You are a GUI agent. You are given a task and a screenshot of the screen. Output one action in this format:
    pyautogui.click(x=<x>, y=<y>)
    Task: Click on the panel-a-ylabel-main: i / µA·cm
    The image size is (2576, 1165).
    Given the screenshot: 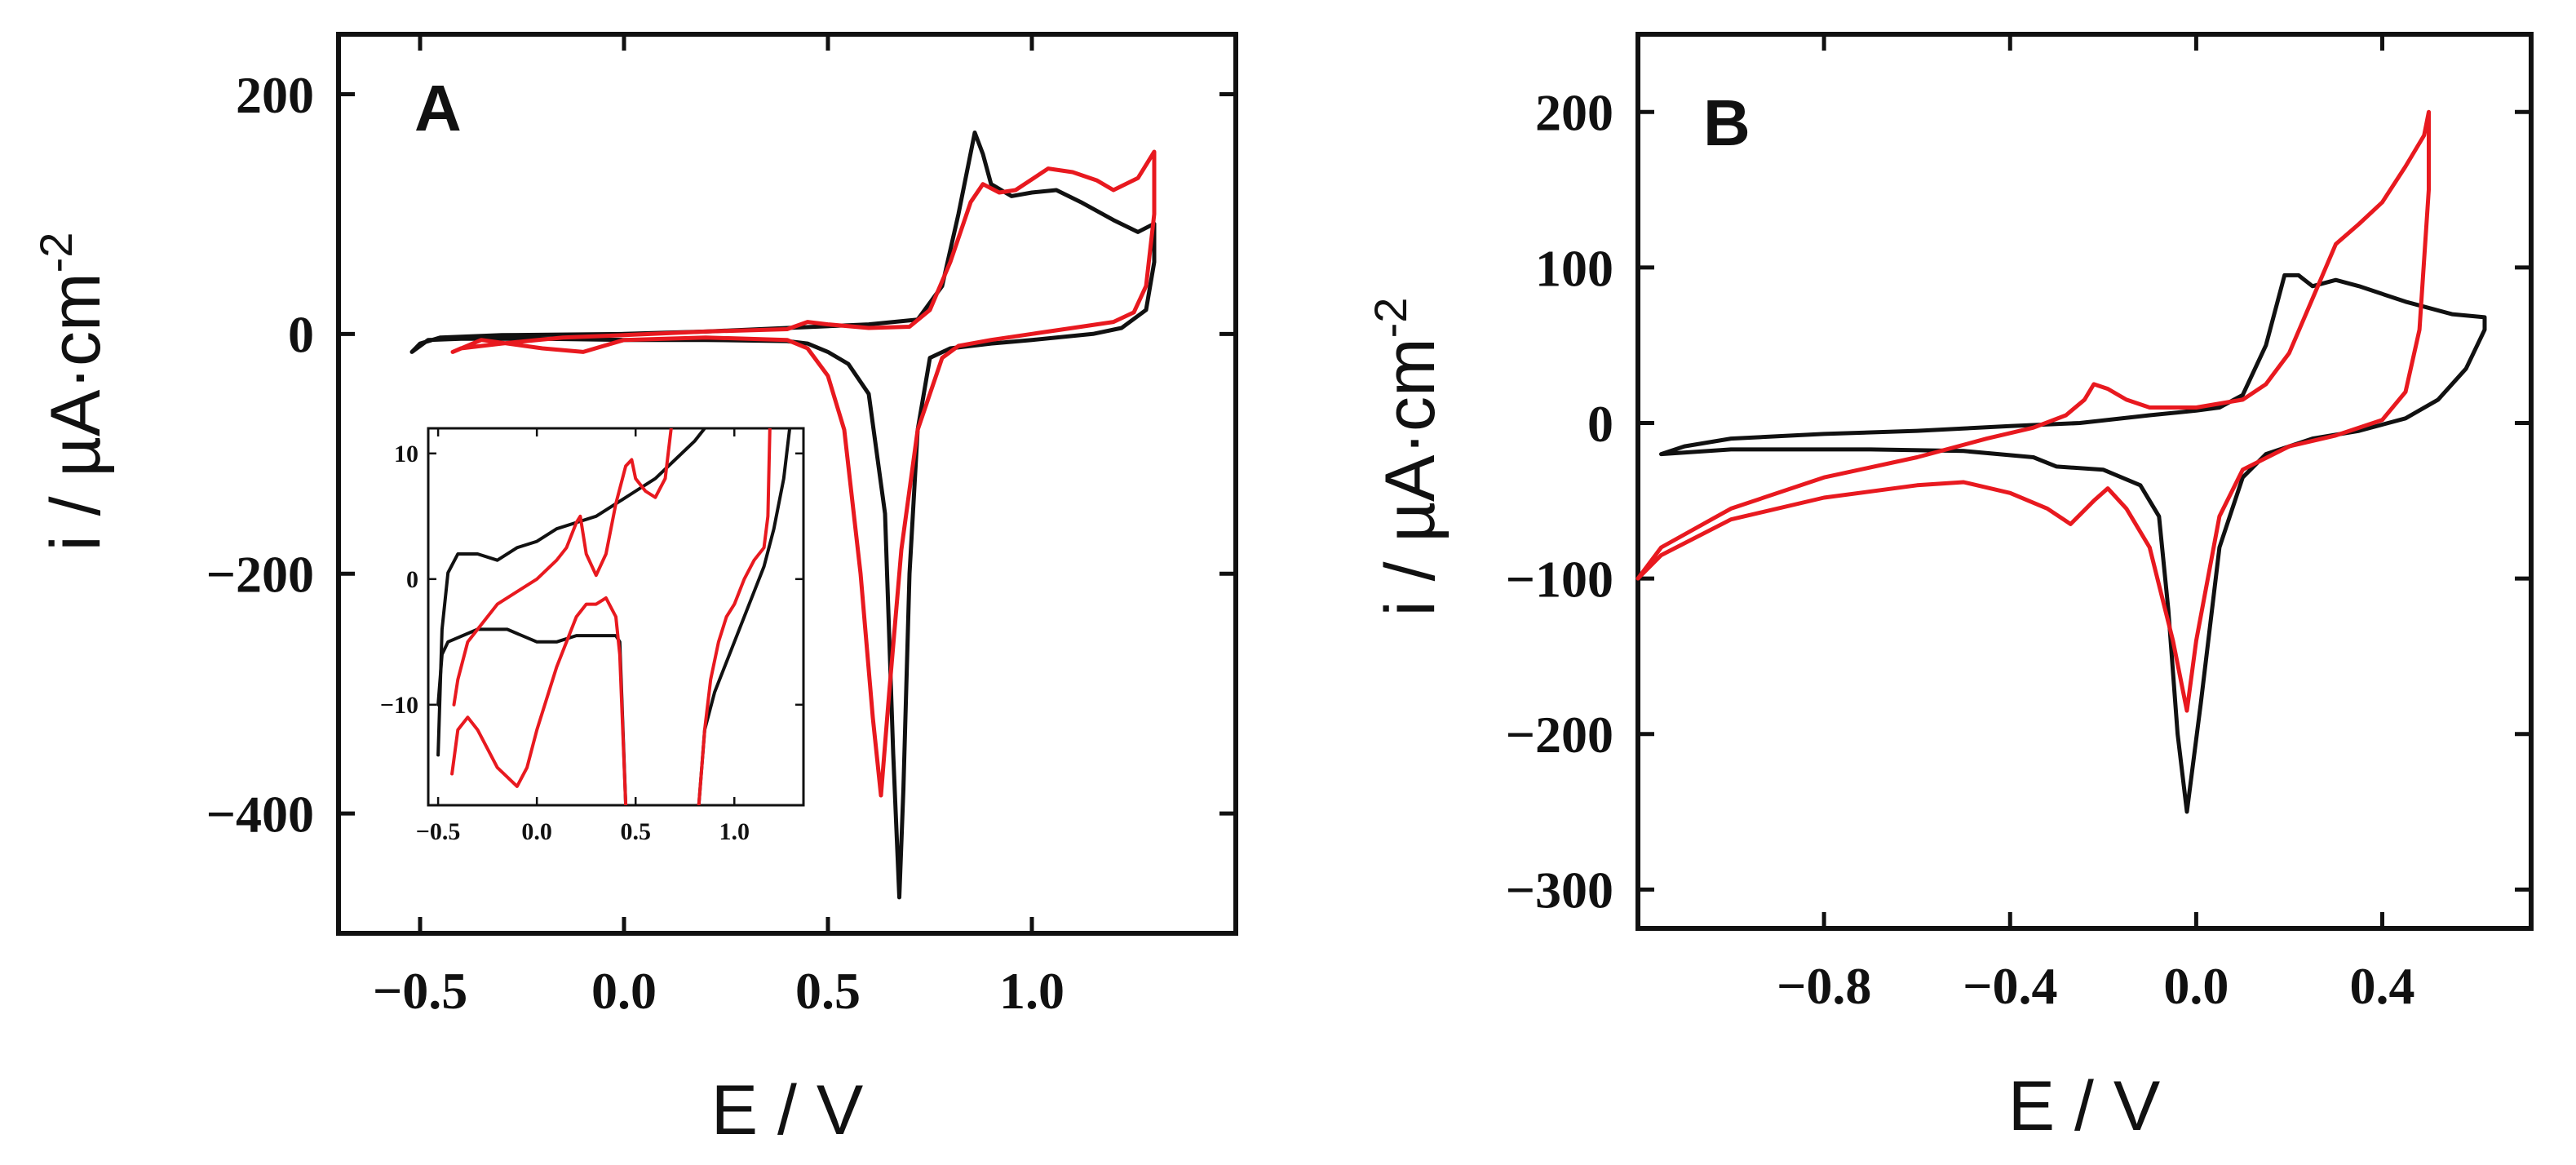 What is the action you would take?
    pyautogui.click(x=76, y=411)
    